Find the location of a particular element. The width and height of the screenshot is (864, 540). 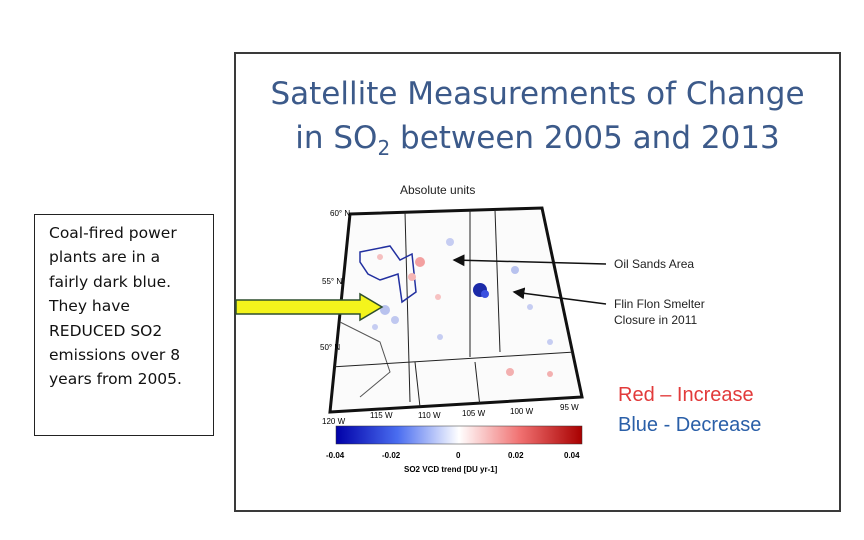

legend-decrease: Blue - Decrease is located at coordinates (690, 425).